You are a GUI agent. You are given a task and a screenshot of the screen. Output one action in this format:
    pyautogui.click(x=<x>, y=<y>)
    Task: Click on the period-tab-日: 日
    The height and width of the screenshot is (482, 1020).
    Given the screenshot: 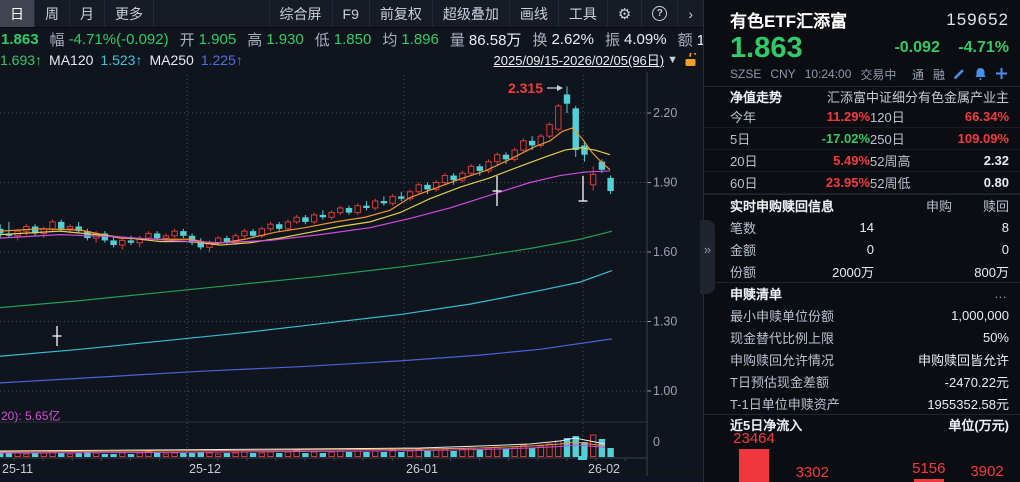 What is the action you would take?
    pyautogui.click(x=17, y=13)
    